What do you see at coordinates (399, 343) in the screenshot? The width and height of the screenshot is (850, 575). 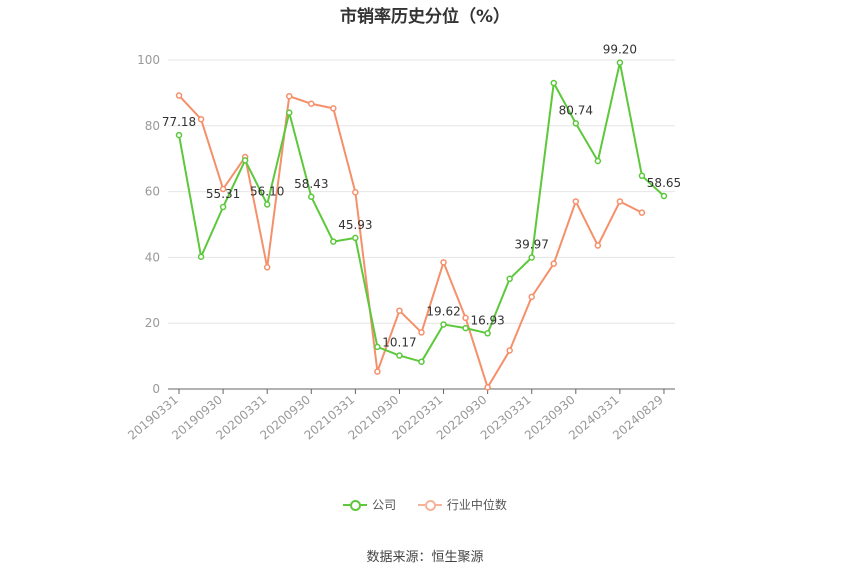 I see `data-label: 10.17` at bounding box center [399, 343].